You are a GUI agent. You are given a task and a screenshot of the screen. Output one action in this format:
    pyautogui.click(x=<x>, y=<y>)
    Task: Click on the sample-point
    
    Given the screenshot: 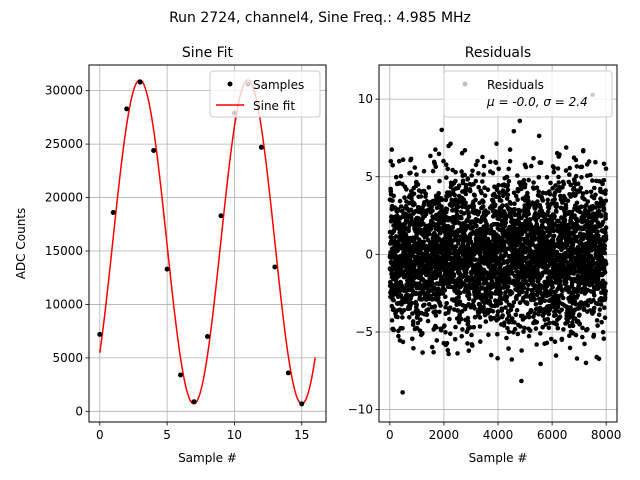 What is the action you would take?
    pyautogui.click(x=275, y=267)
    